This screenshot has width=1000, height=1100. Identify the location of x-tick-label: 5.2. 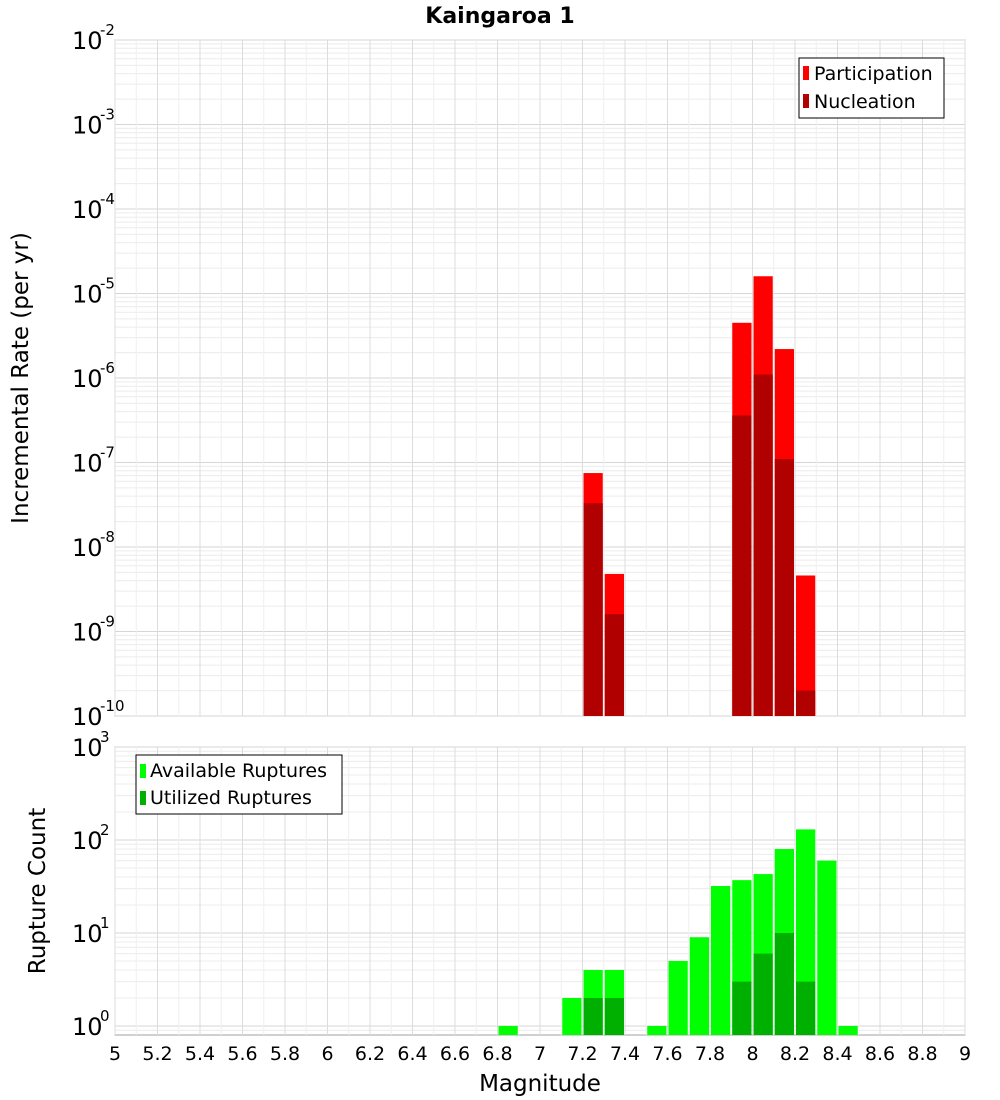
(157, 1054).